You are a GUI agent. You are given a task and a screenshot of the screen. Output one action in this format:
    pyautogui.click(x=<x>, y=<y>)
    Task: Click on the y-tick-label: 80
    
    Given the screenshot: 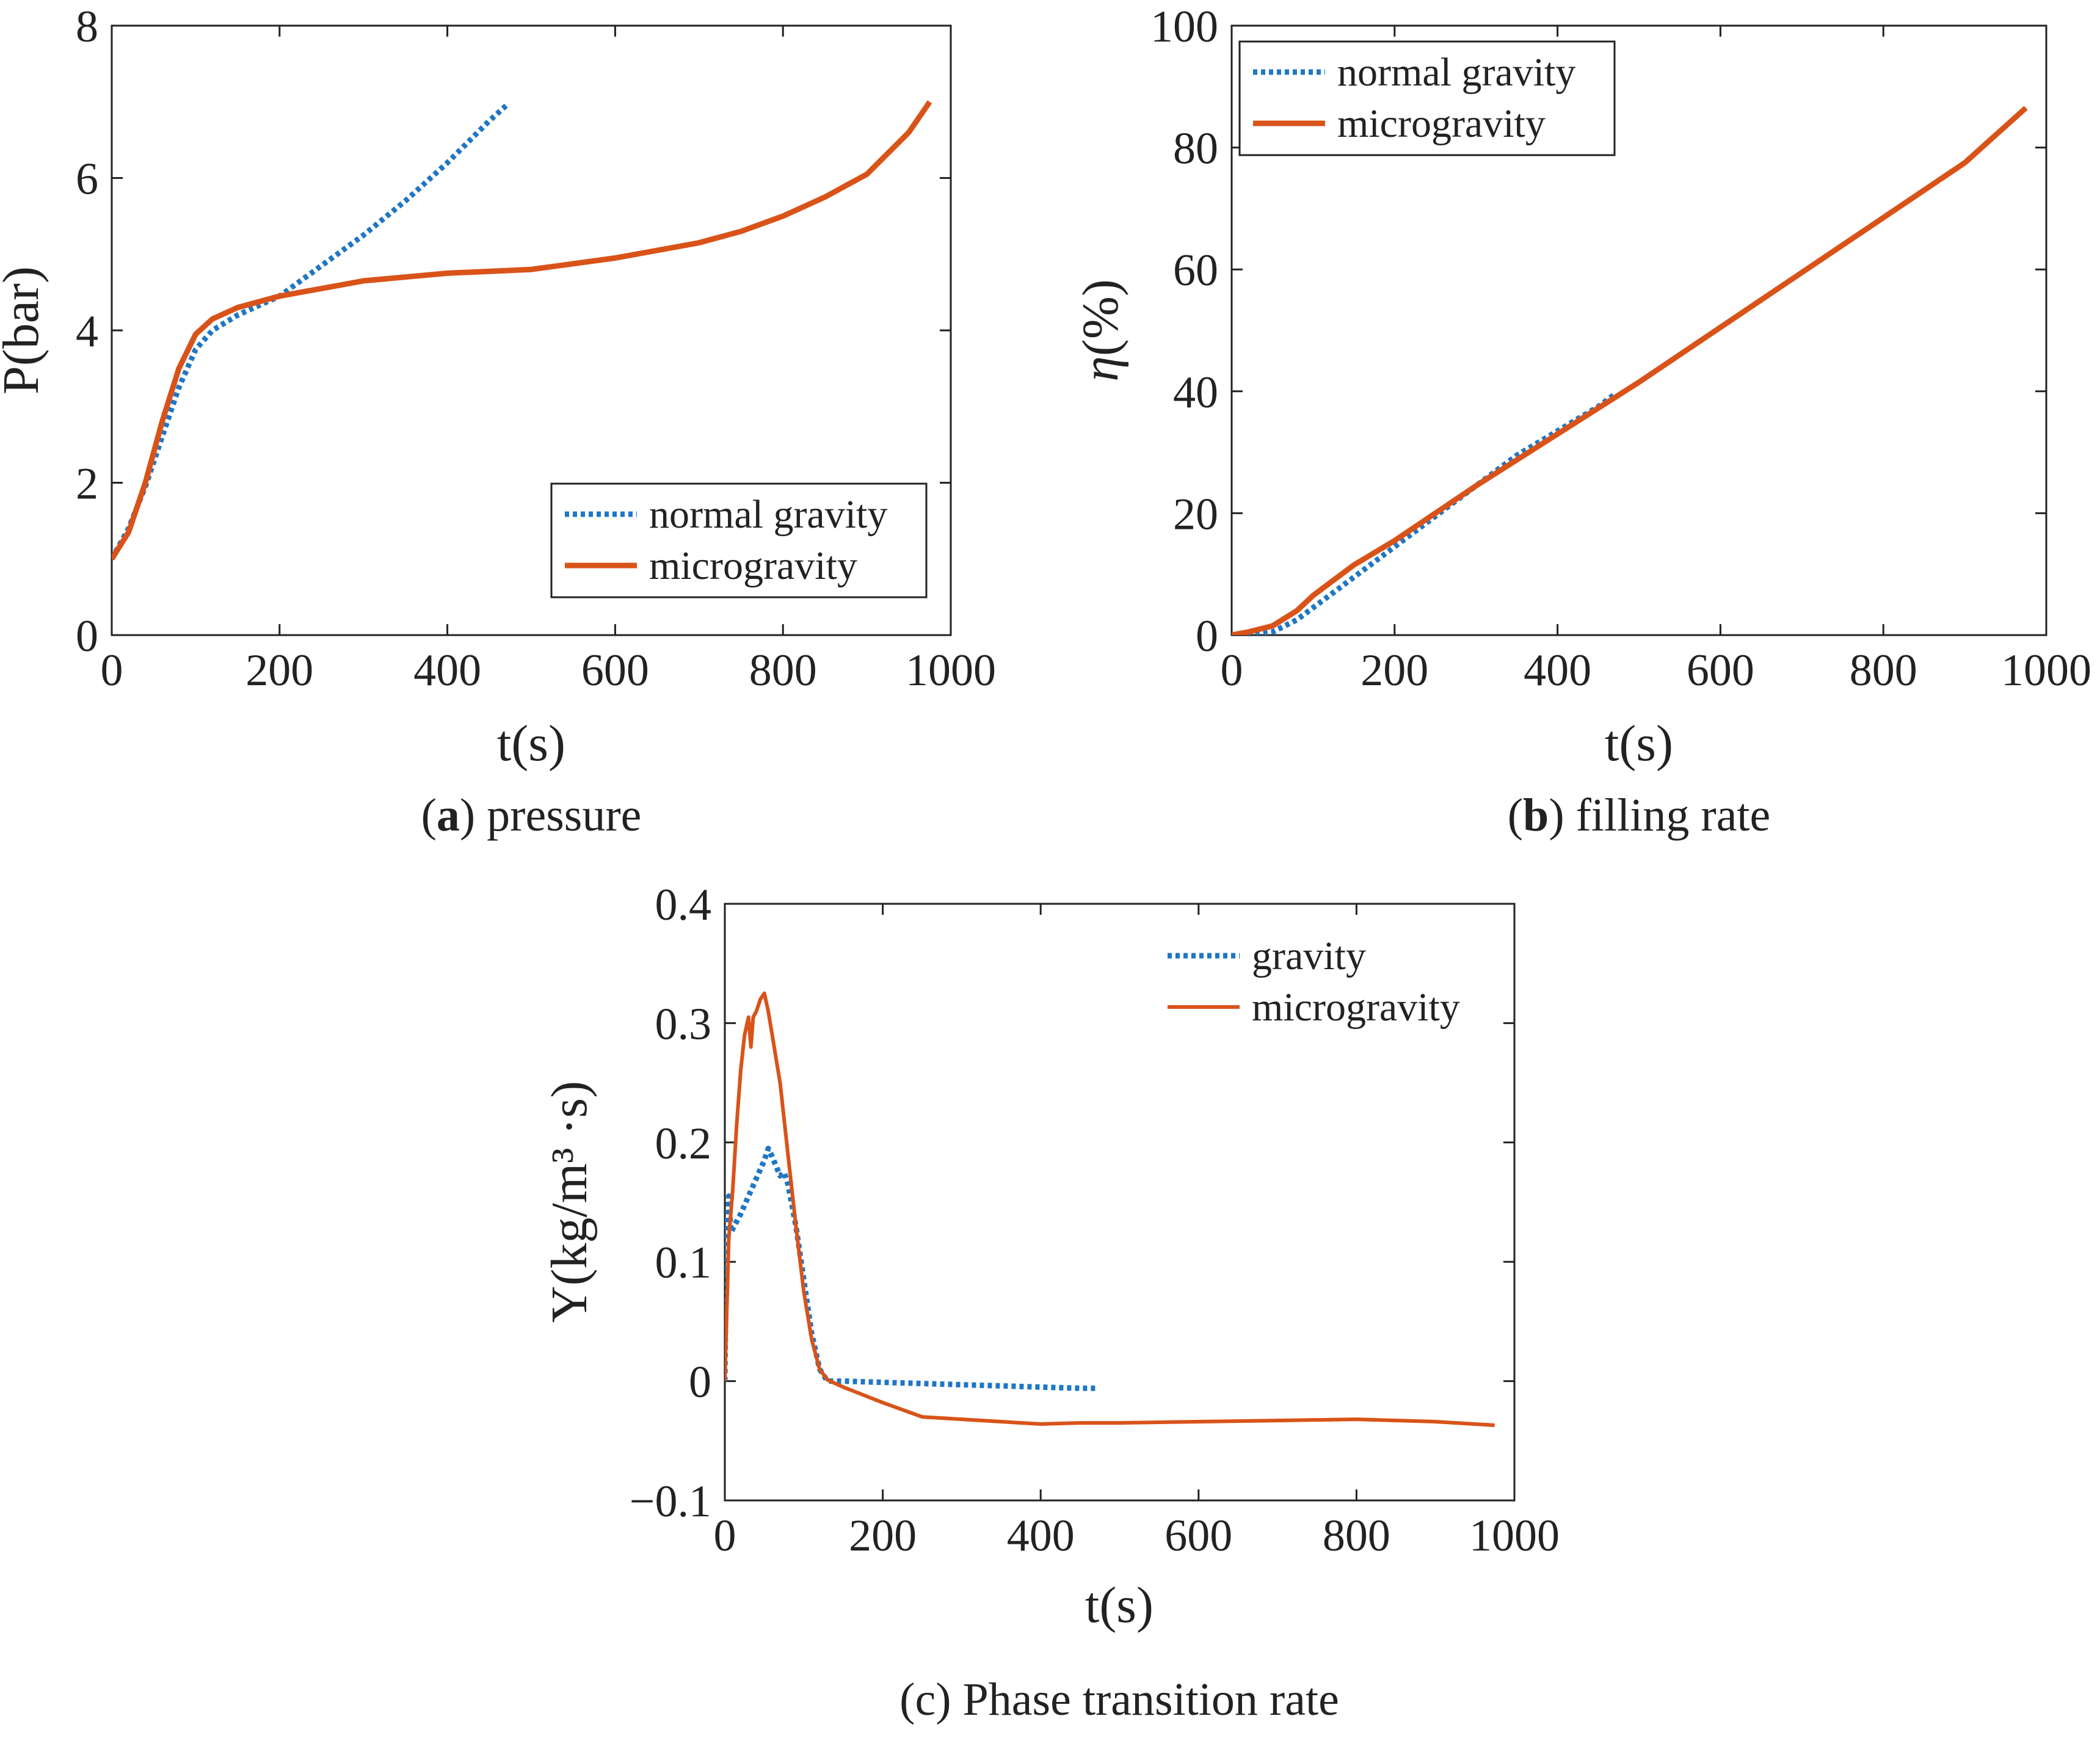 What is the action you would take?
    pyautogui.click(x=1195, y=149)
    